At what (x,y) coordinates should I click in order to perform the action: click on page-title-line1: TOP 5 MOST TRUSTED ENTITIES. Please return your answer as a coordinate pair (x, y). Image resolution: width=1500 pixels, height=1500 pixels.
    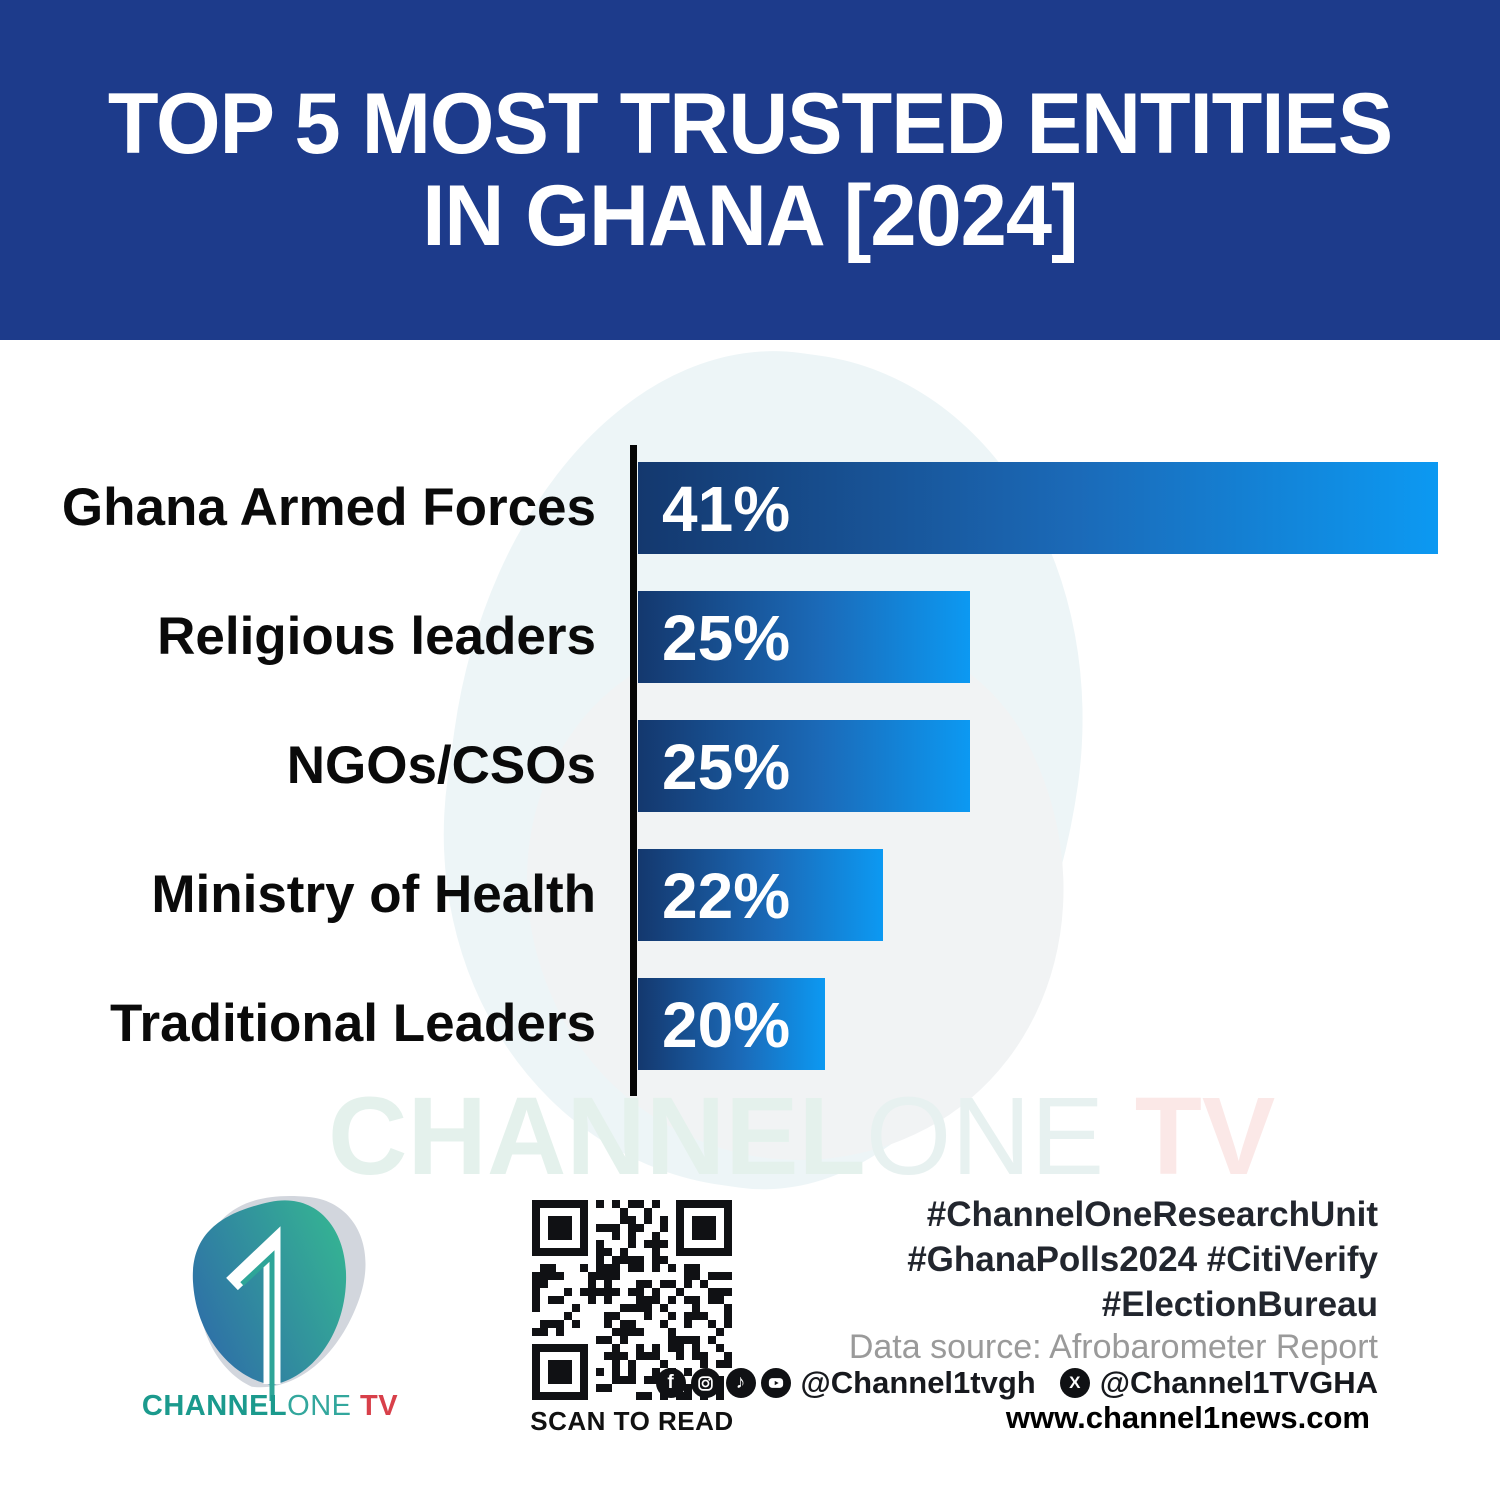
    Looking at the image, I should click on (750, 123).